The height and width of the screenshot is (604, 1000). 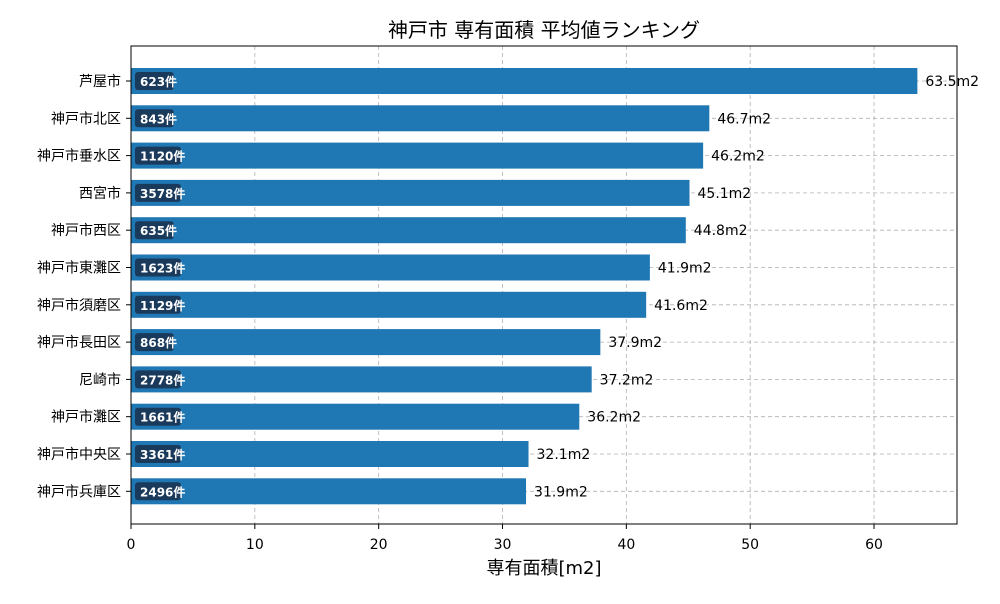 What do you see at coordinates (86, 417) in the screenshot?
I see `category-label: 神戸市灘区` at bounding box center [86, 417].